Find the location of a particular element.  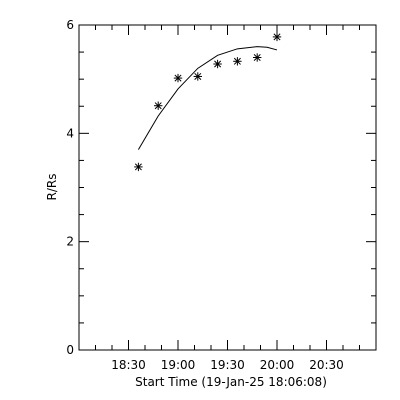

y-tick-label: 2 is located at coordinates (70, 242).